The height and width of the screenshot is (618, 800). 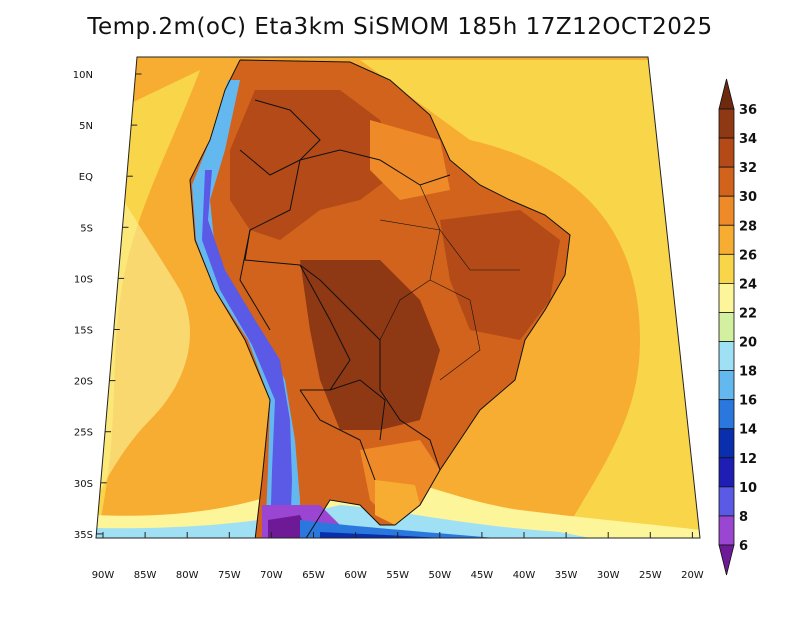 What do you see at coordinates (743, 517) in the screenshot?
I see `colorbar-label: 8` at bounding box center [743, 517].